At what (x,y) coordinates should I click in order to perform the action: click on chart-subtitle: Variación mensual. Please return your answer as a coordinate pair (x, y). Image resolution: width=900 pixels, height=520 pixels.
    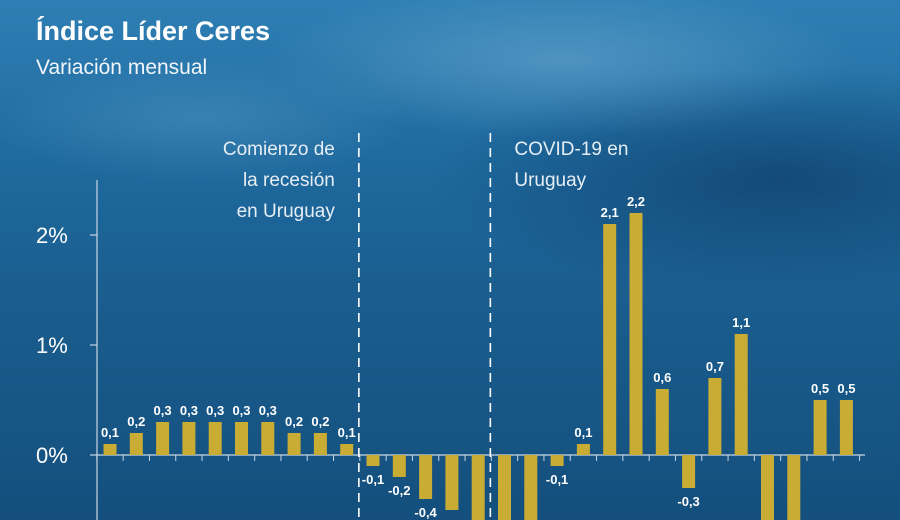
    Looking at the image, I should click on (122, 67).